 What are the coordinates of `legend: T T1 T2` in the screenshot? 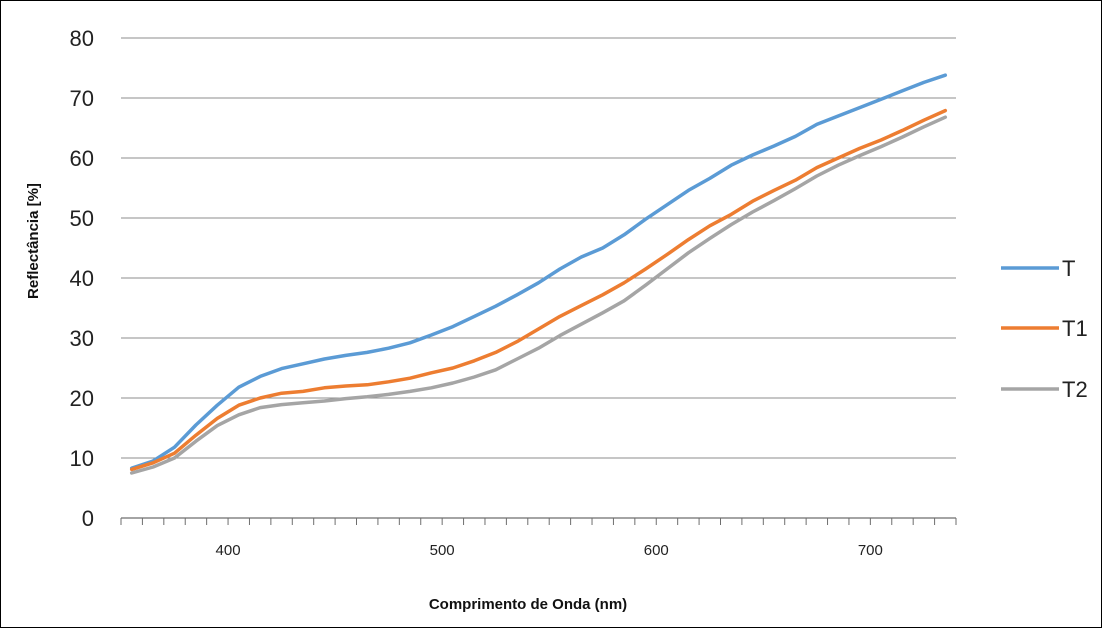 It's located at (1044, 329).